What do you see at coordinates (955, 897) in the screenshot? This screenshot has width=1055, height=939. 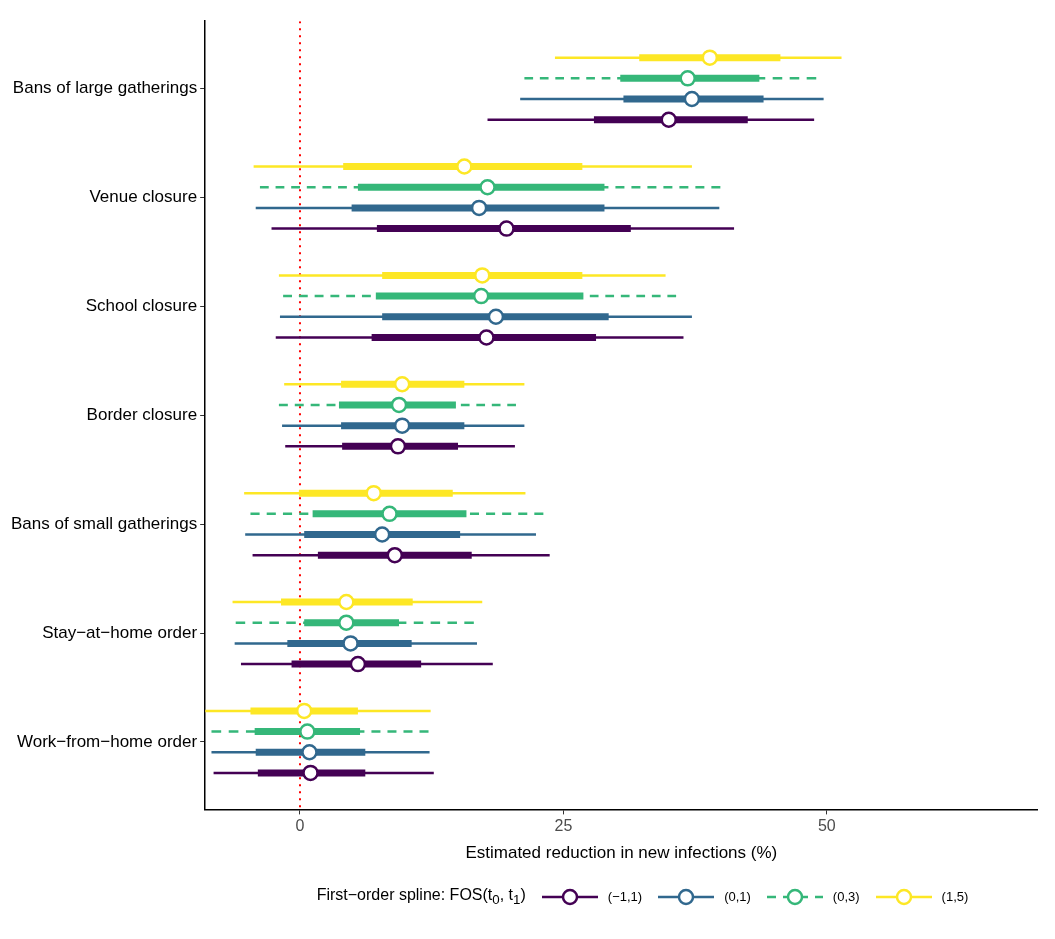 I see `legend-label: (1,5)` at bounding box center [955, 897].